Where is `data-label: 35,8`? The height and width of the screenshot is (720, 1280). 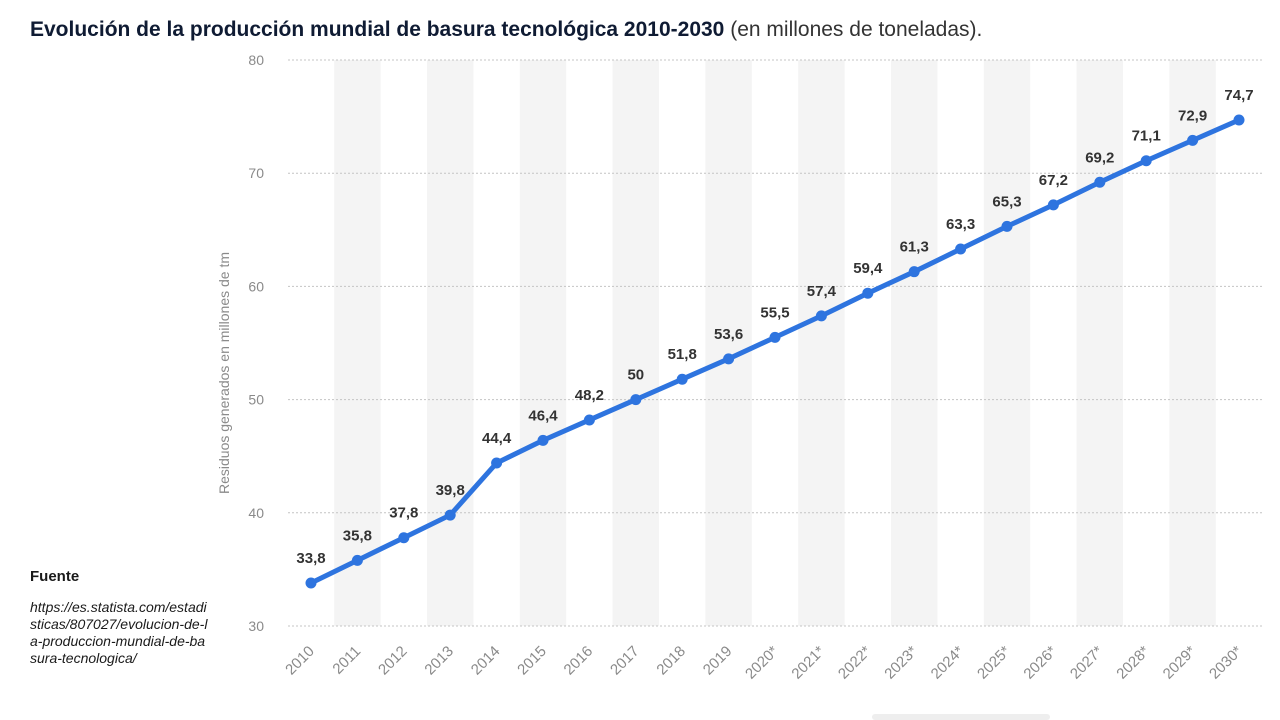
data-label: 35,8 is located at coordinates (357, 535).